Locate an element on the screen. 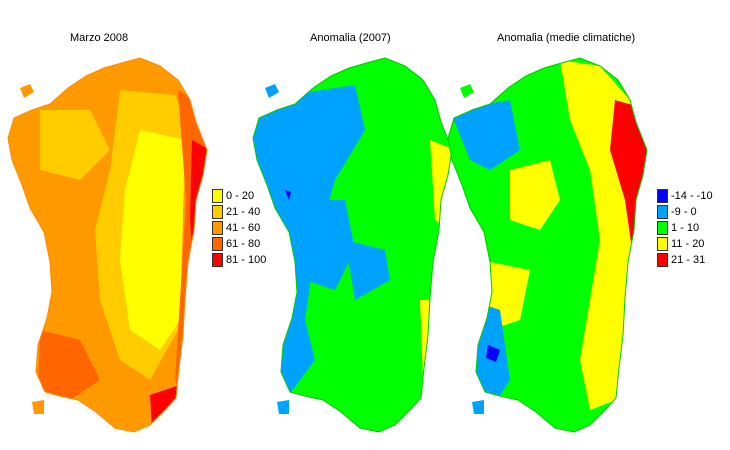 The width and height of the screenshot is (730, 450). legend-label: 1 - 10 is located at coordinates (685, 228).